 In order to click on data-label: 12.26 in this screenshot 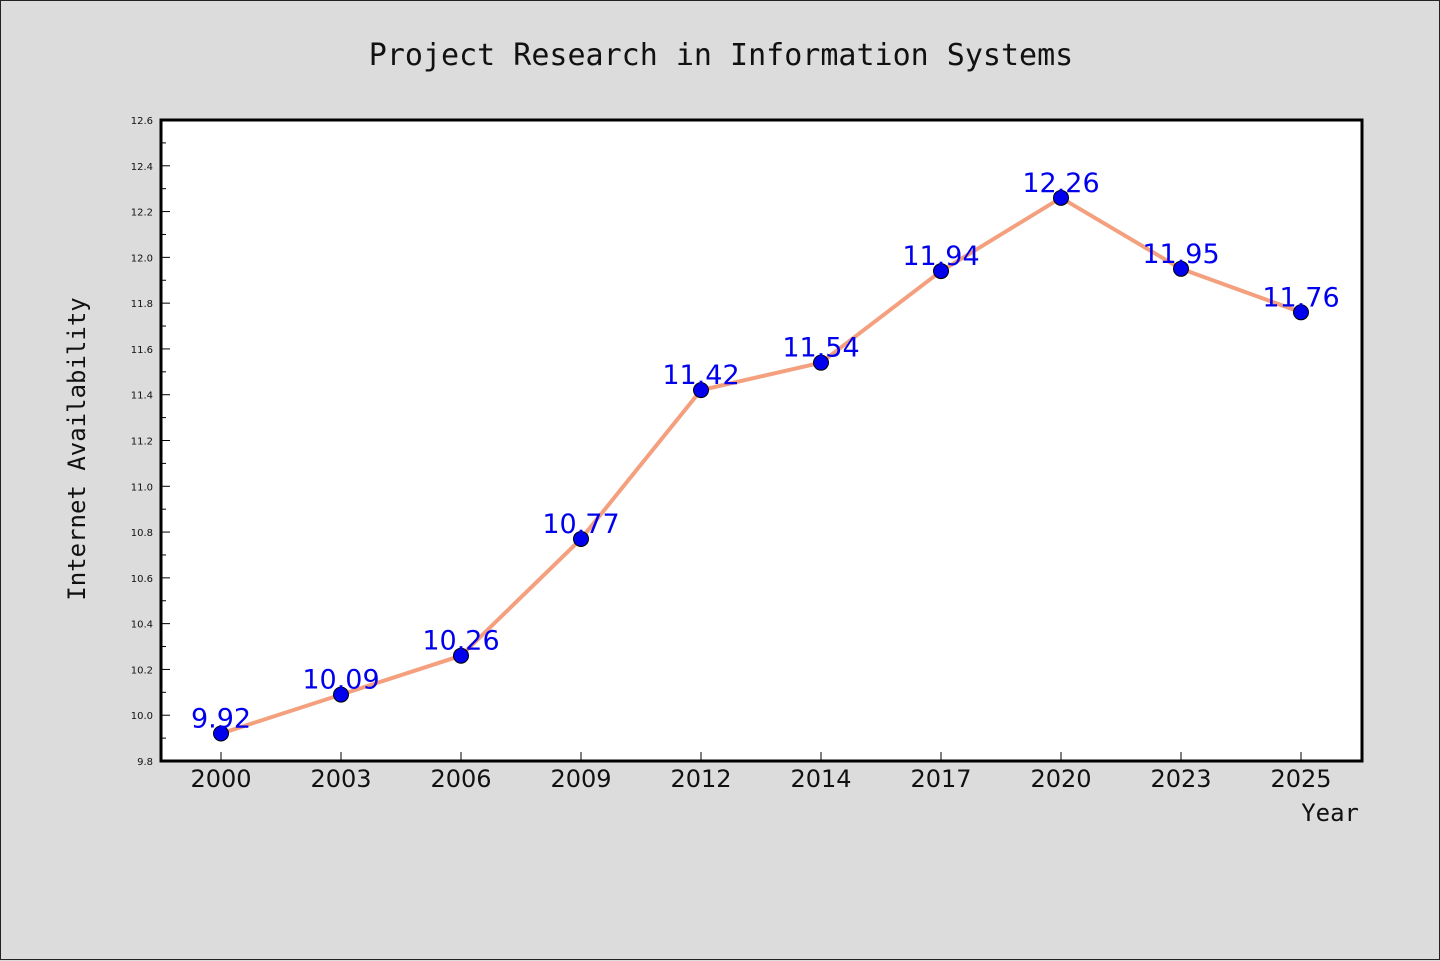, I will do `click(1060, 183)`.